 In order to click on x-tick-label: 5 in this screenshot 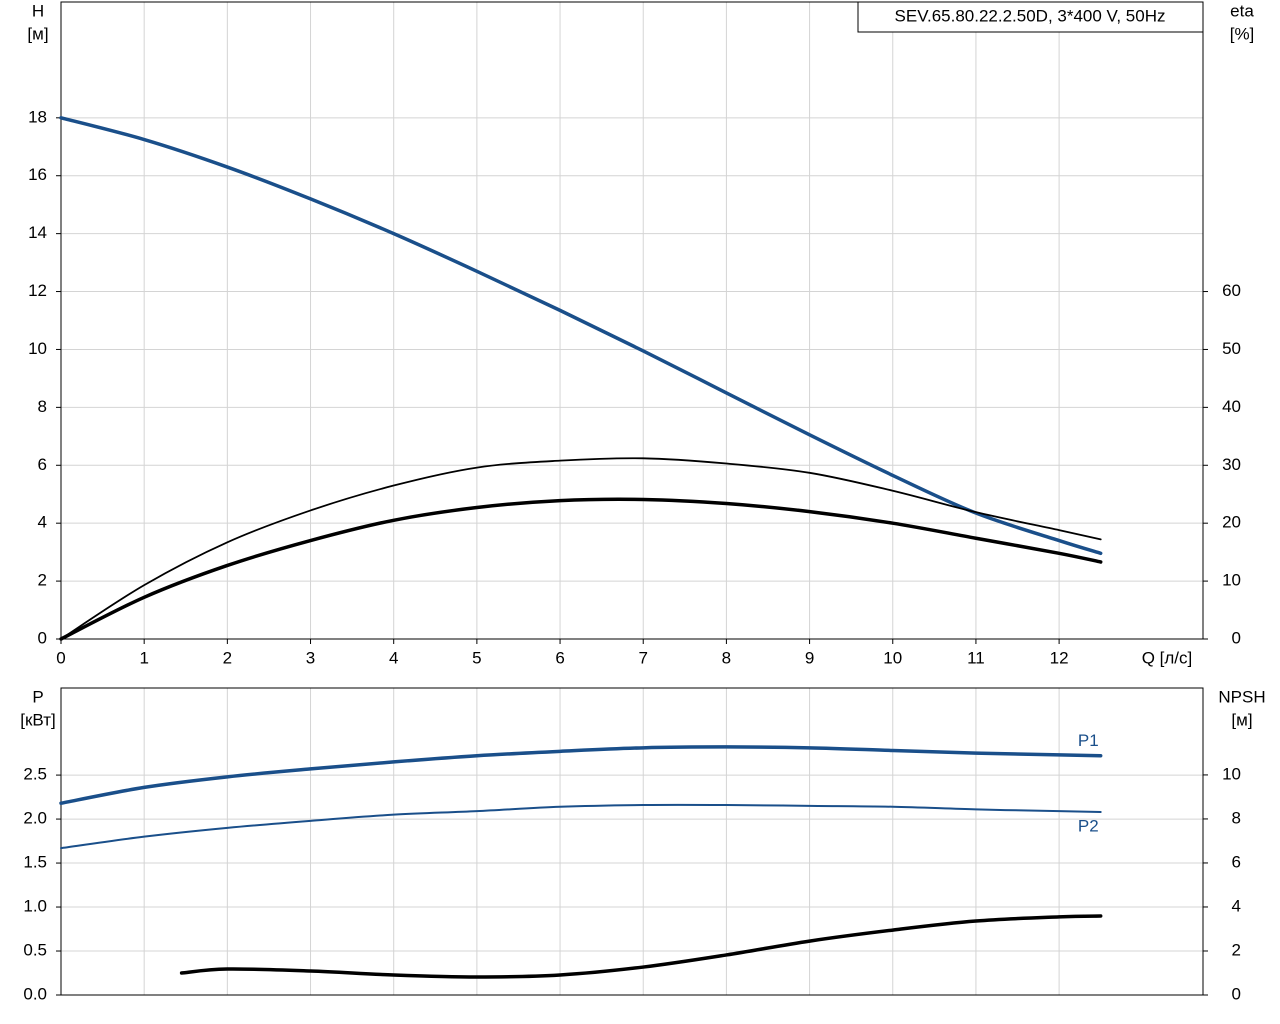, I will do `click(476, 657)`.